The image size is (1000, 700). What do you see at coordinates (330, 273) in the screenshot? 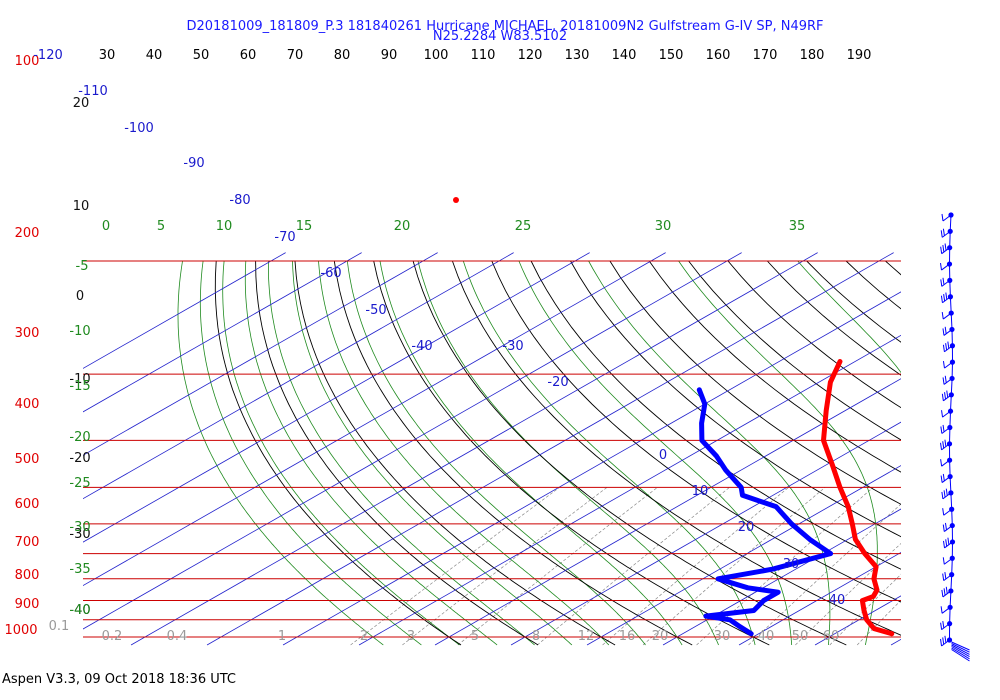
I see `isotherm-label: -60` at bounding box center [330, 273].